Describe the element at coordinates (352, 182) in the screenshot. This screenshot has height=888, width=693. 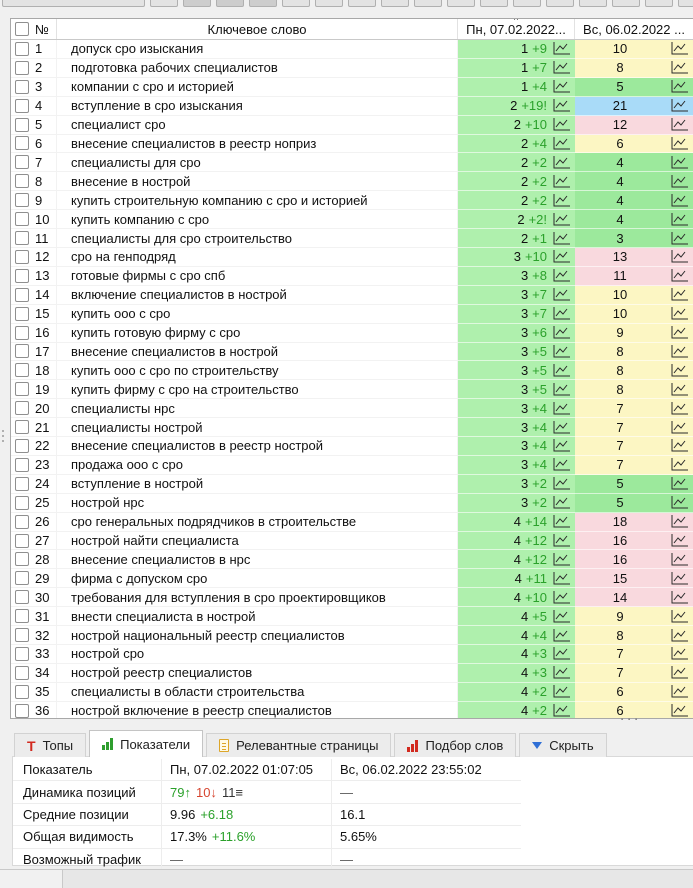
I see `table-row: 8 внесение в нострой 2 +2 4` at that location.